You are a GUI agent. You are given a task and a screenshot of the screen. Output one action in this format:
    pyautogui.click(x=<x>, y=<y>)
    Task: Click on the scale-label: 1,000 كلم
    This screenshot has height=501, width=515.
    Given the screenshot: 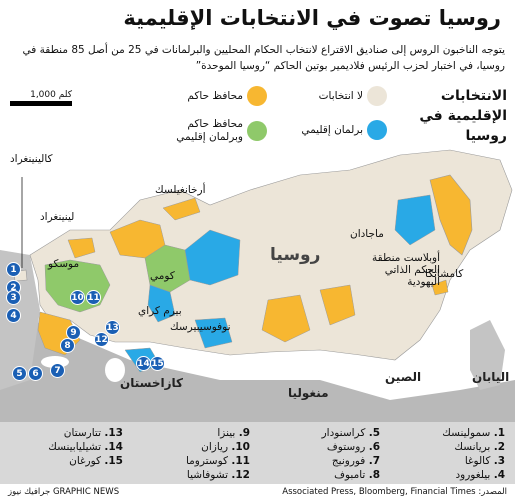 What is the action you would take?
    pyautogui.click(x=51, y=95)
    